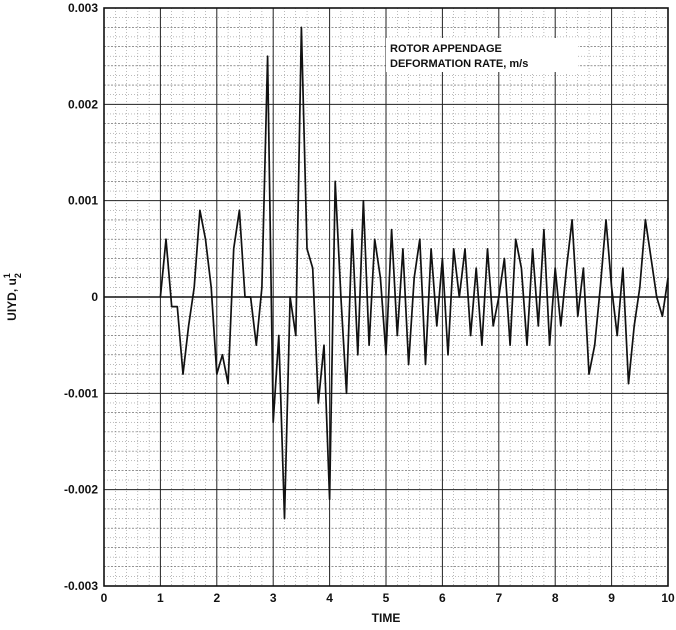 The width and height of the screenshot is (676, 630). Describe the element at coordinates (555, 598) in the screenshot. I see `x-tick-label: 8` at that location.